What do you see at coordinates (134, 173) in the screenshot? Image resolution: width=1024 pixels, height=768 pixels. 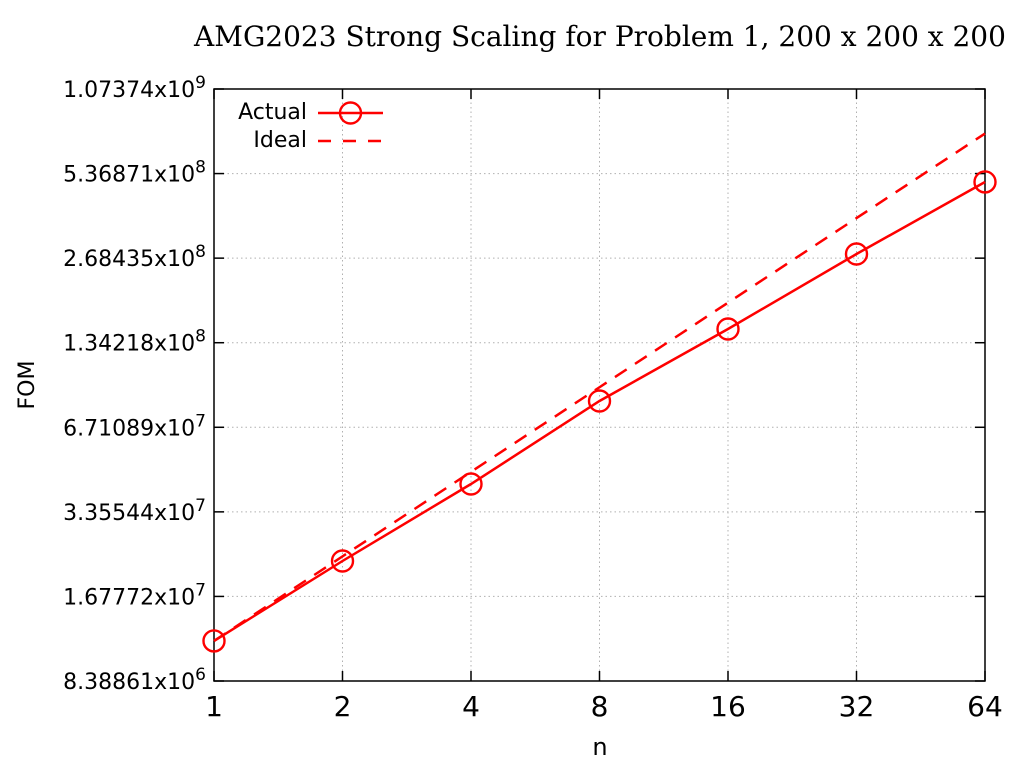 I see `y-tick-label: 5.36871x10⁸` at bounding box center [134, 173].